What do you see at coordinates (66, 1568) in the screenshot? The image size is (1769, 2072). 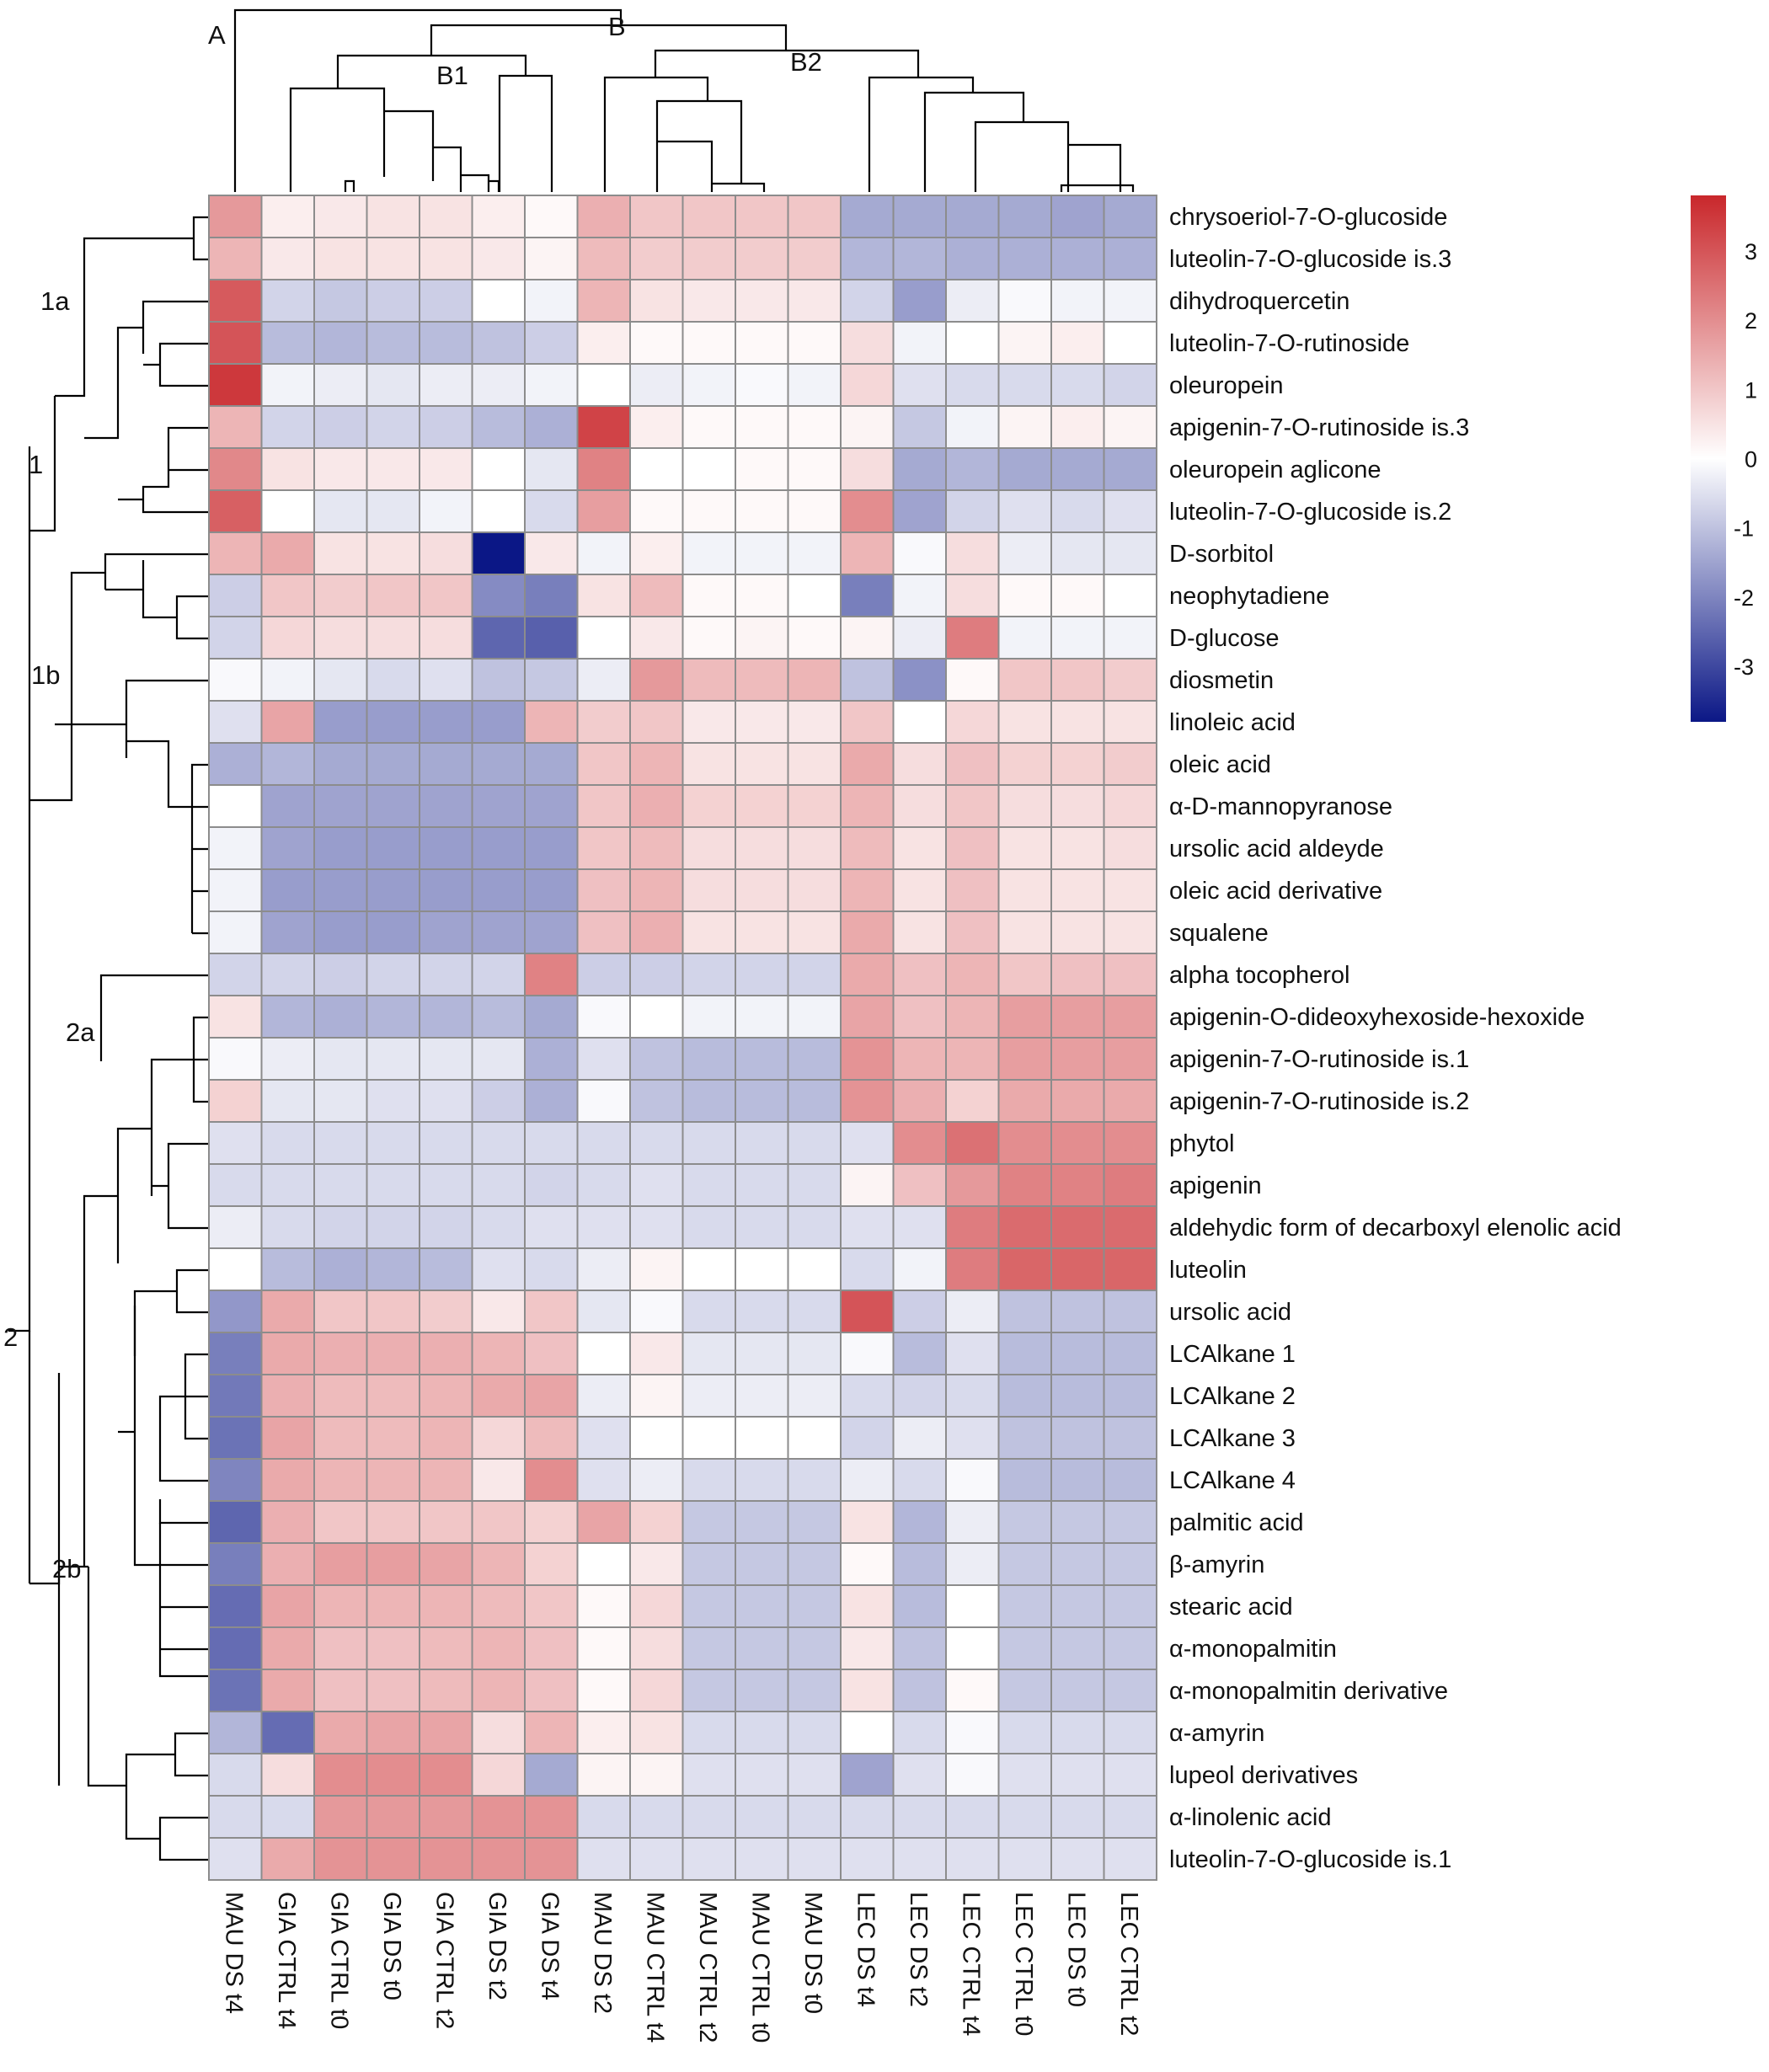 I see `cluster-label-2b: 2b` at bounding box center [66, 1568].